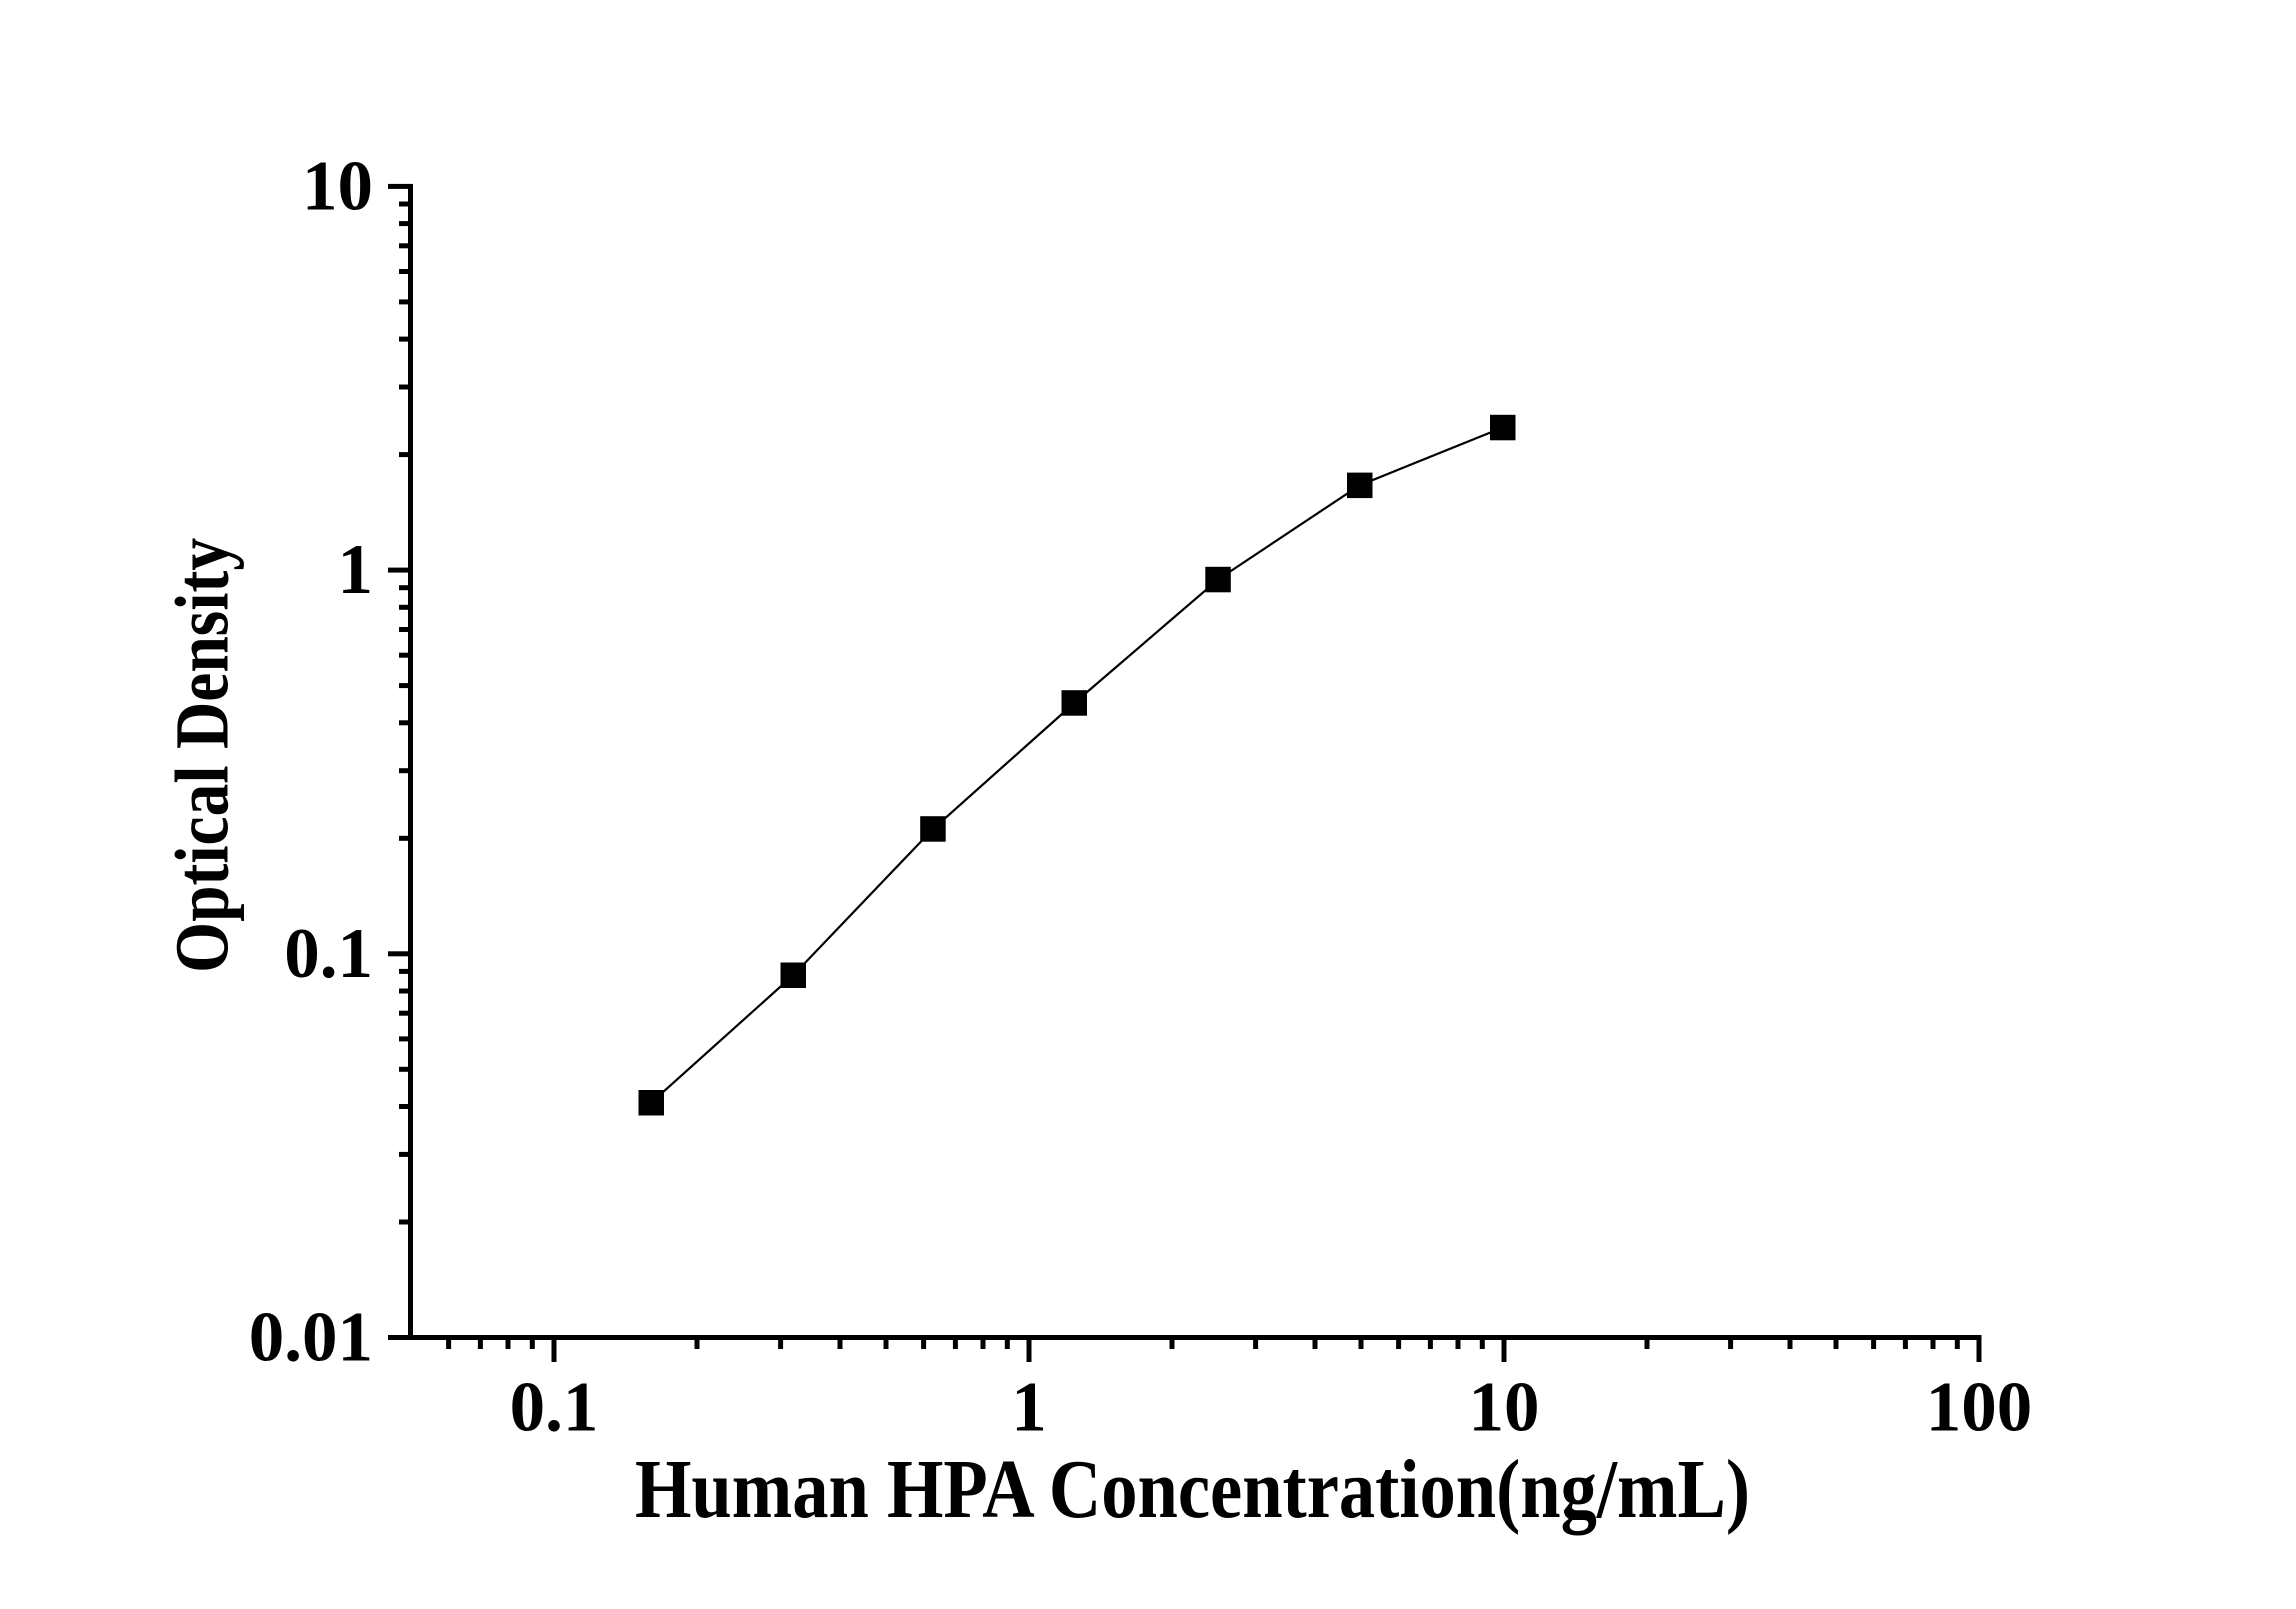  I want to click on svg-text: 100, so click(1979, 1408).